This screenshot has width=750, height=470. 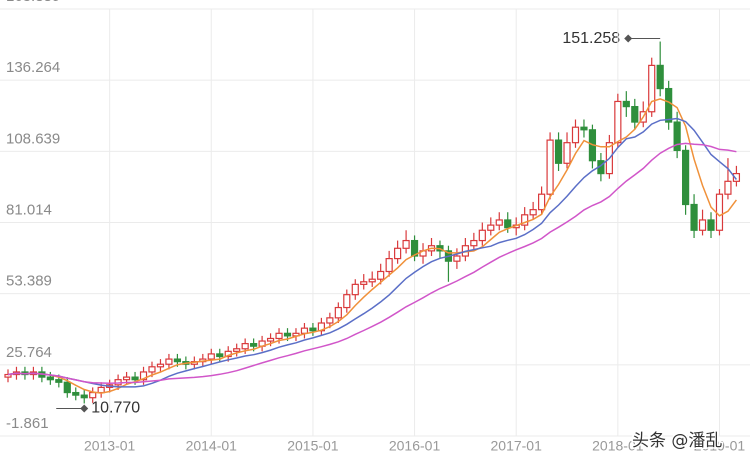 I want to click on y-tick-label: 53.389, so click(x=29, y=281).